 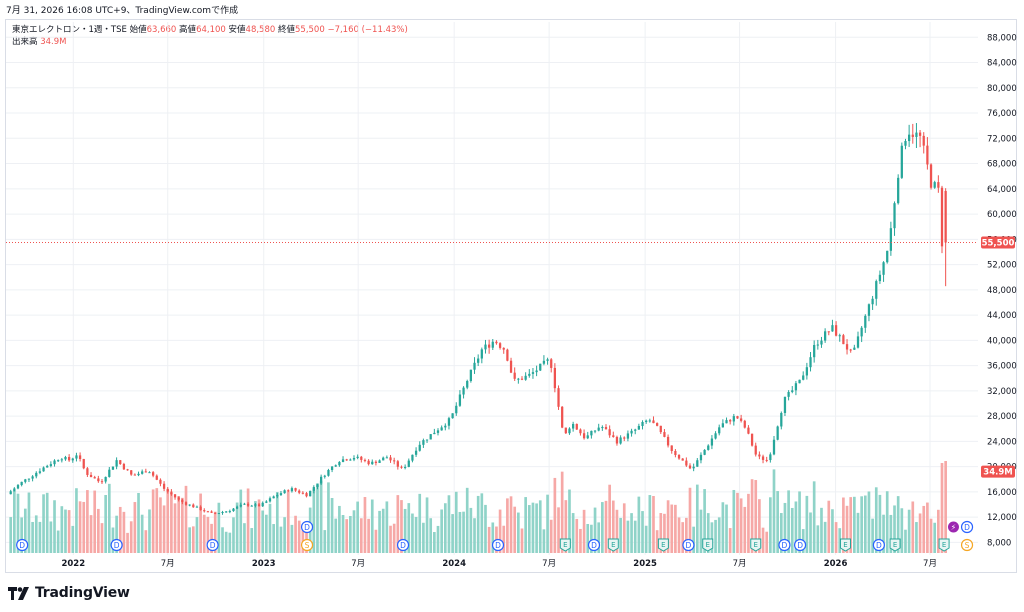 What do you see at coordinates (845, 545) in the screenshot?
I see `earnings-flag-letter: E` at bounding box center [845, 545].